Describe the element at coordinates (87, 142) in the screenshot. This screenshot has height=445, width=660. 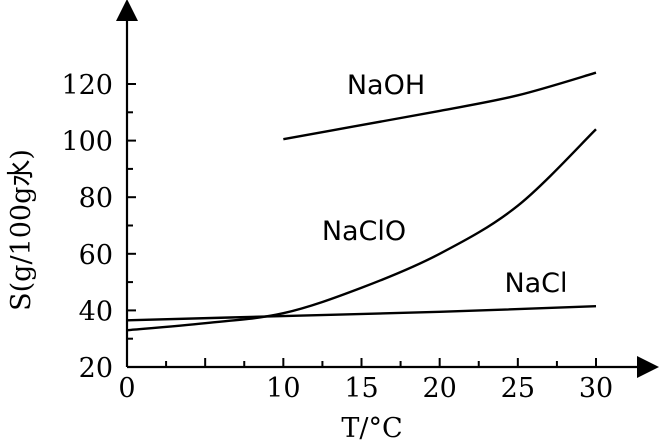
I see `y-tick-label: 100` at that location.